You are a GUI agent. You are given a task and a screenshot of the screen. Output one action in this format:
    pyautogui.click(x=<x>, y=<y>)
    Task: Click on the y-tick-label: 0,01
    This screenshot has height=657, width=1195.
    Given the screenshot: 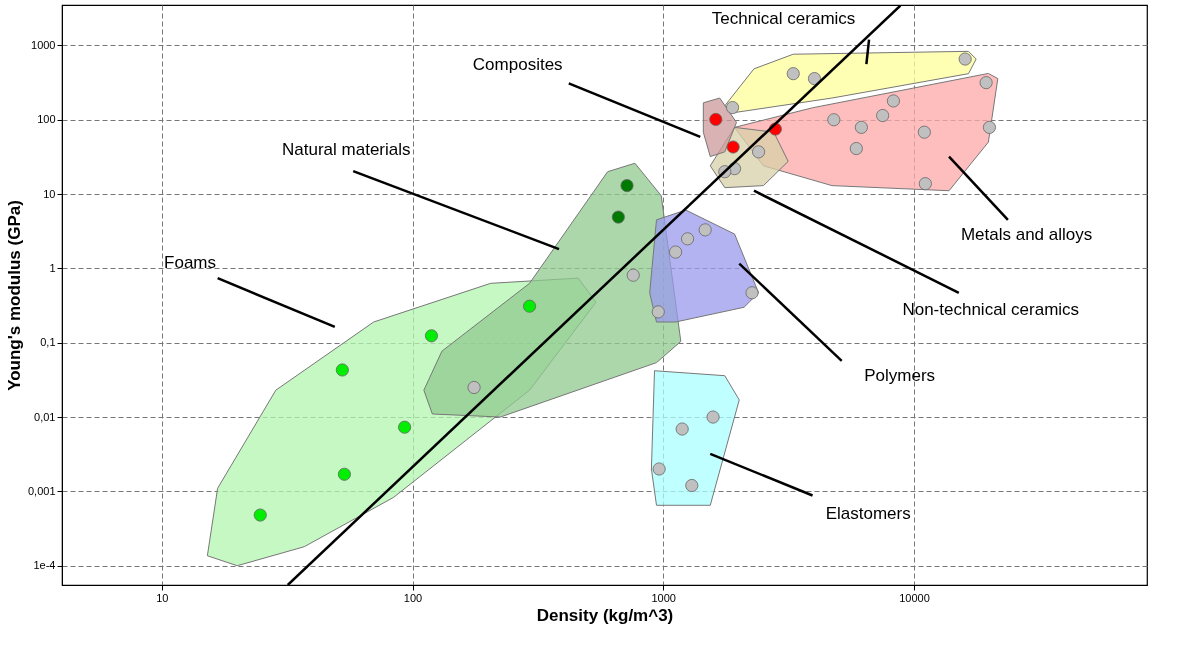 What is the action you would take?
    pyautogui.click(x=45, y=416)
    